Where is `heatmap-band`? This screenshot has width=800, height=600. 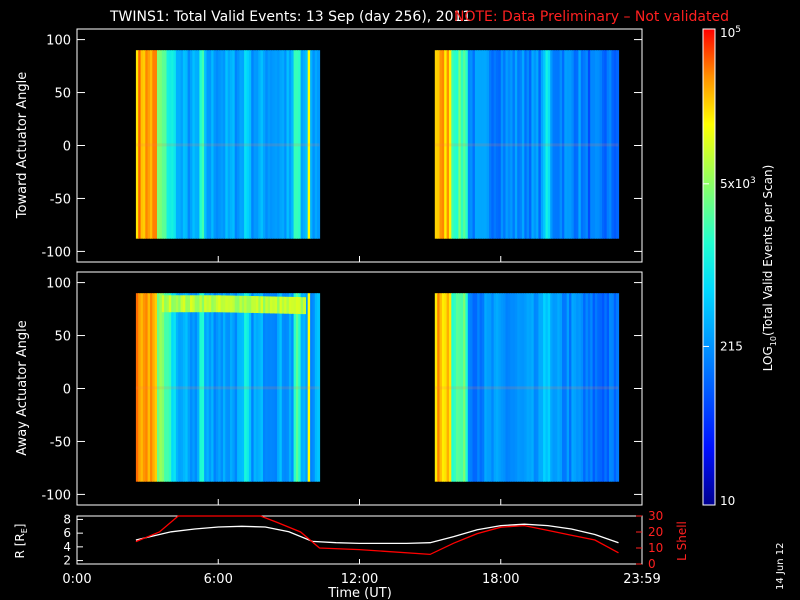 heatmap-band is located at coordinates (227, 145).